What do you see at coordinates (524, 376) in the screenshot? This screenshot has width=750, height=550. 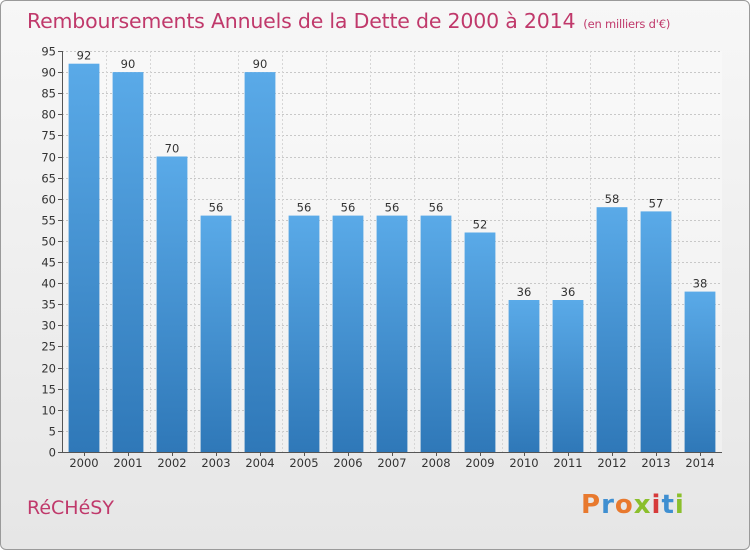 I see `bar-2010` at bounding box center [524, 376].